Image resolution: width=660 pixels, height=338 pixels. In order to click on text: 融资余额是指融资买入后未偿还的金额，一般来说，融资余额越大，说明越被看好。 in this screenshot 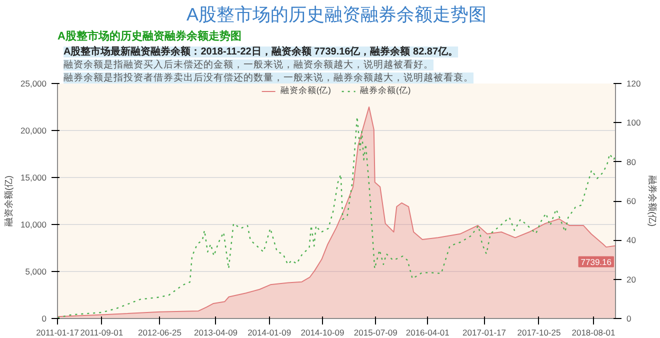, I will do `click(249, 64)`.